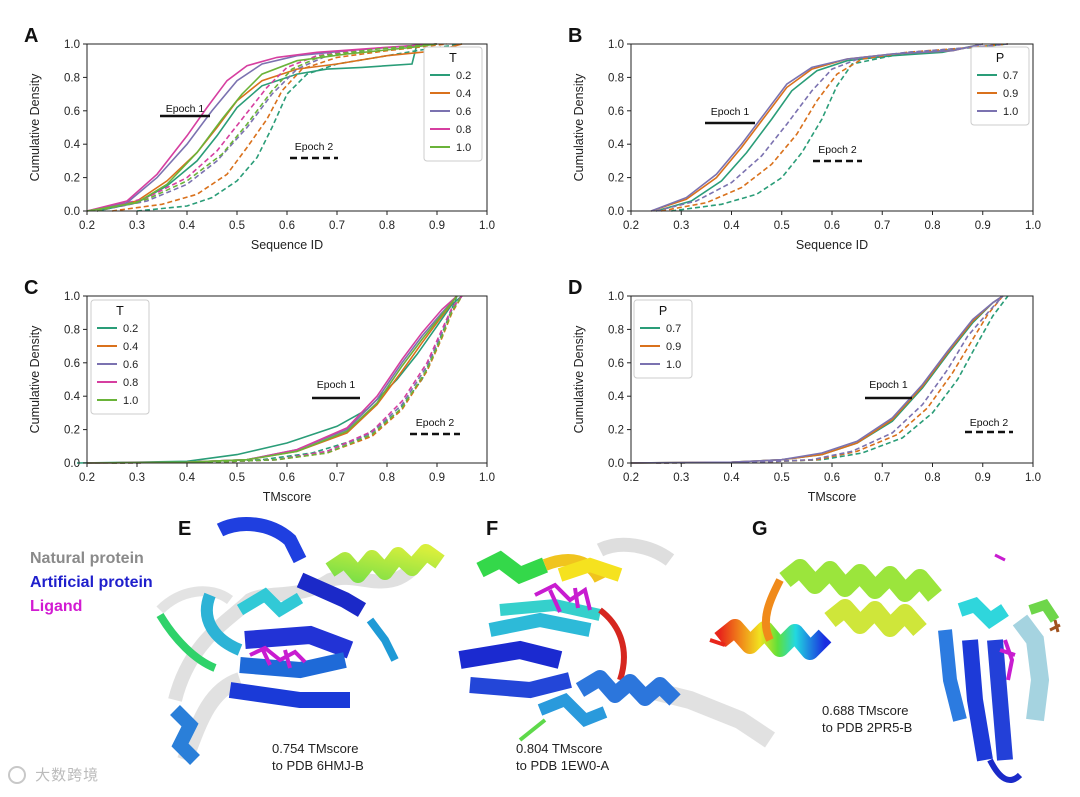 The height and width of the screenshot is (797, 1080). What do you see at coordinates (463, 76) in the screenshot?
I see `legend-entry: 0.2` at bounding box center [463, 76].